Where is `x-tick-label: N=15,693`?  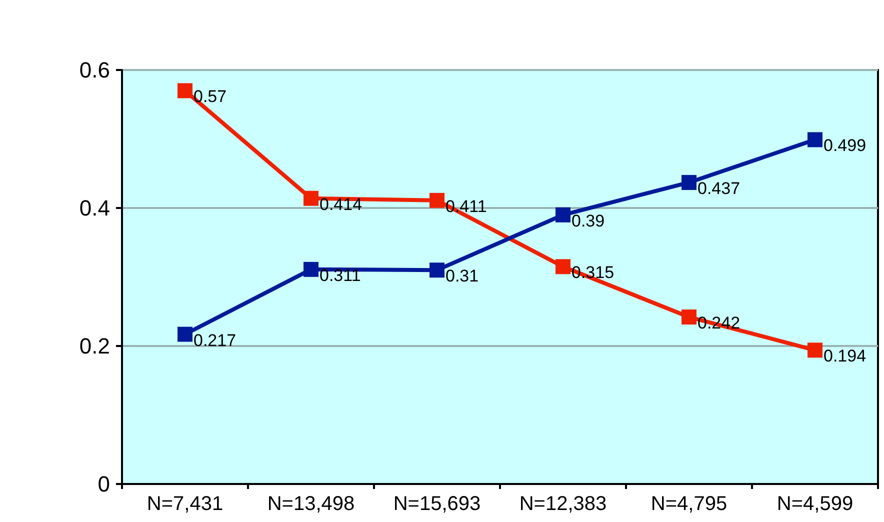 x-tick-label: N=15,693 is located at coordinates (437, 504).